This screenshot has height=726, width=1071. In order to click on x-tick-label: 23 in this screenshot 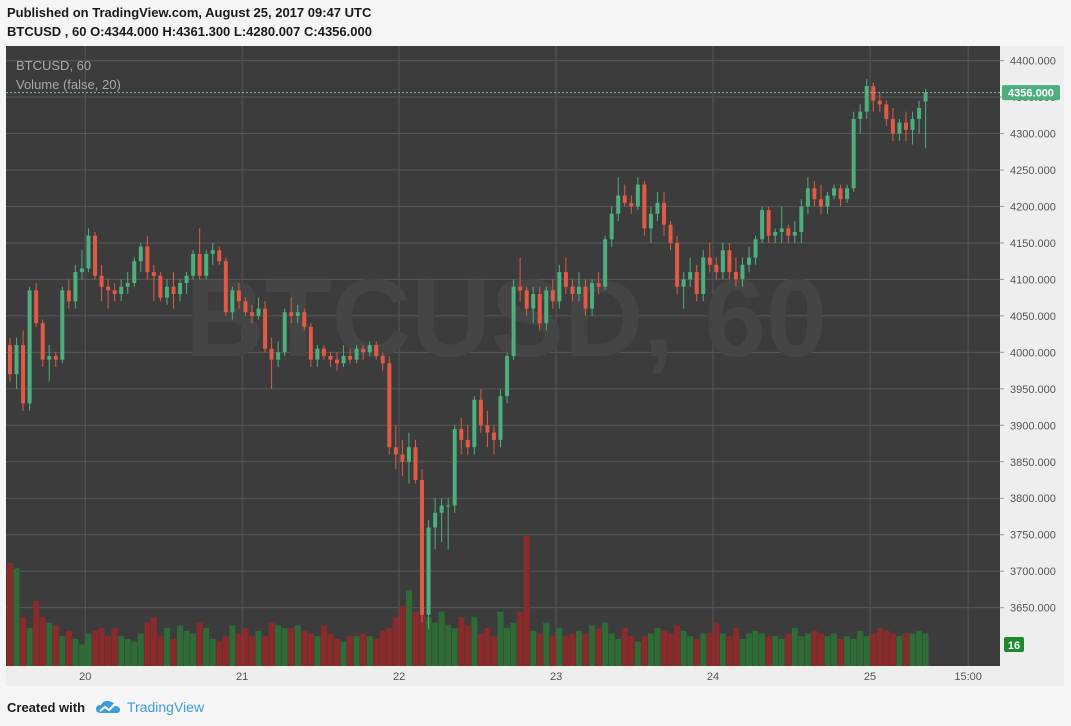, I will do `click(556, 677)`.